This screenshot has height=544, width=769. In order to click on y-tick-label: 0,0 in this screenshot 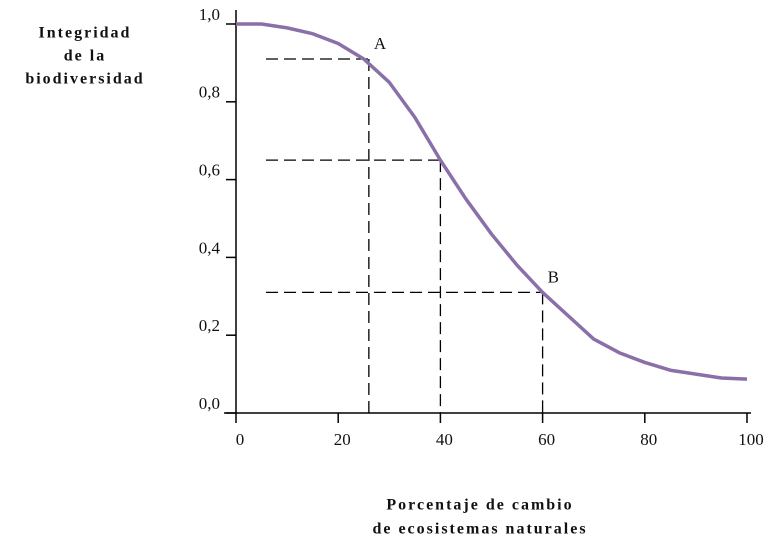, I will do `click(209, 403)`.